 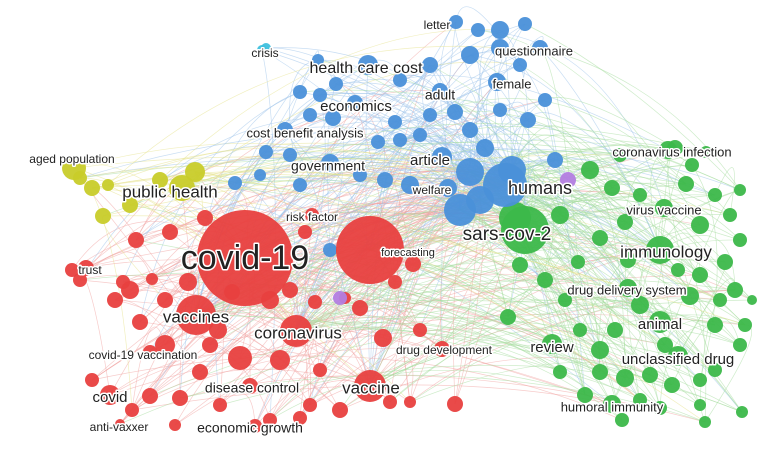 What do you see at coordinates (500, 48) in the screenshot?
I see `node-questionnaire` at bounding box center [500, 48].